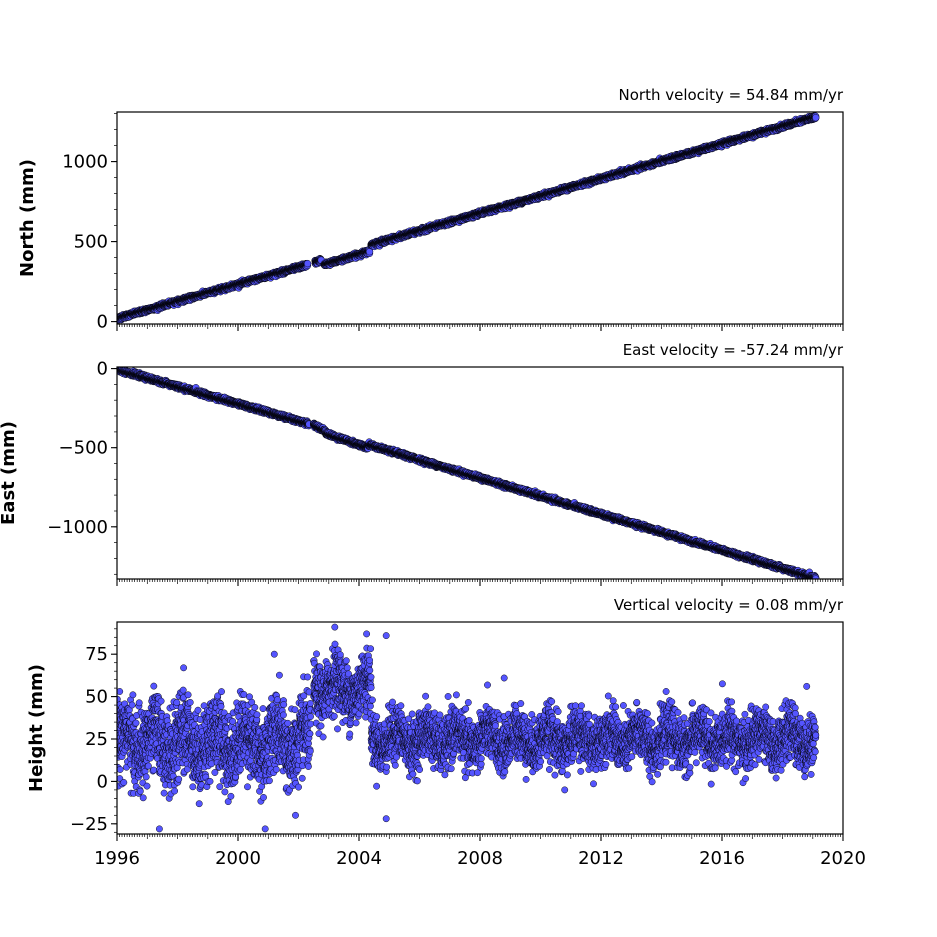  What do you see at coordinates (307, 263) in the screenshot?
I see `data-point` at bounding box center [307, 263].